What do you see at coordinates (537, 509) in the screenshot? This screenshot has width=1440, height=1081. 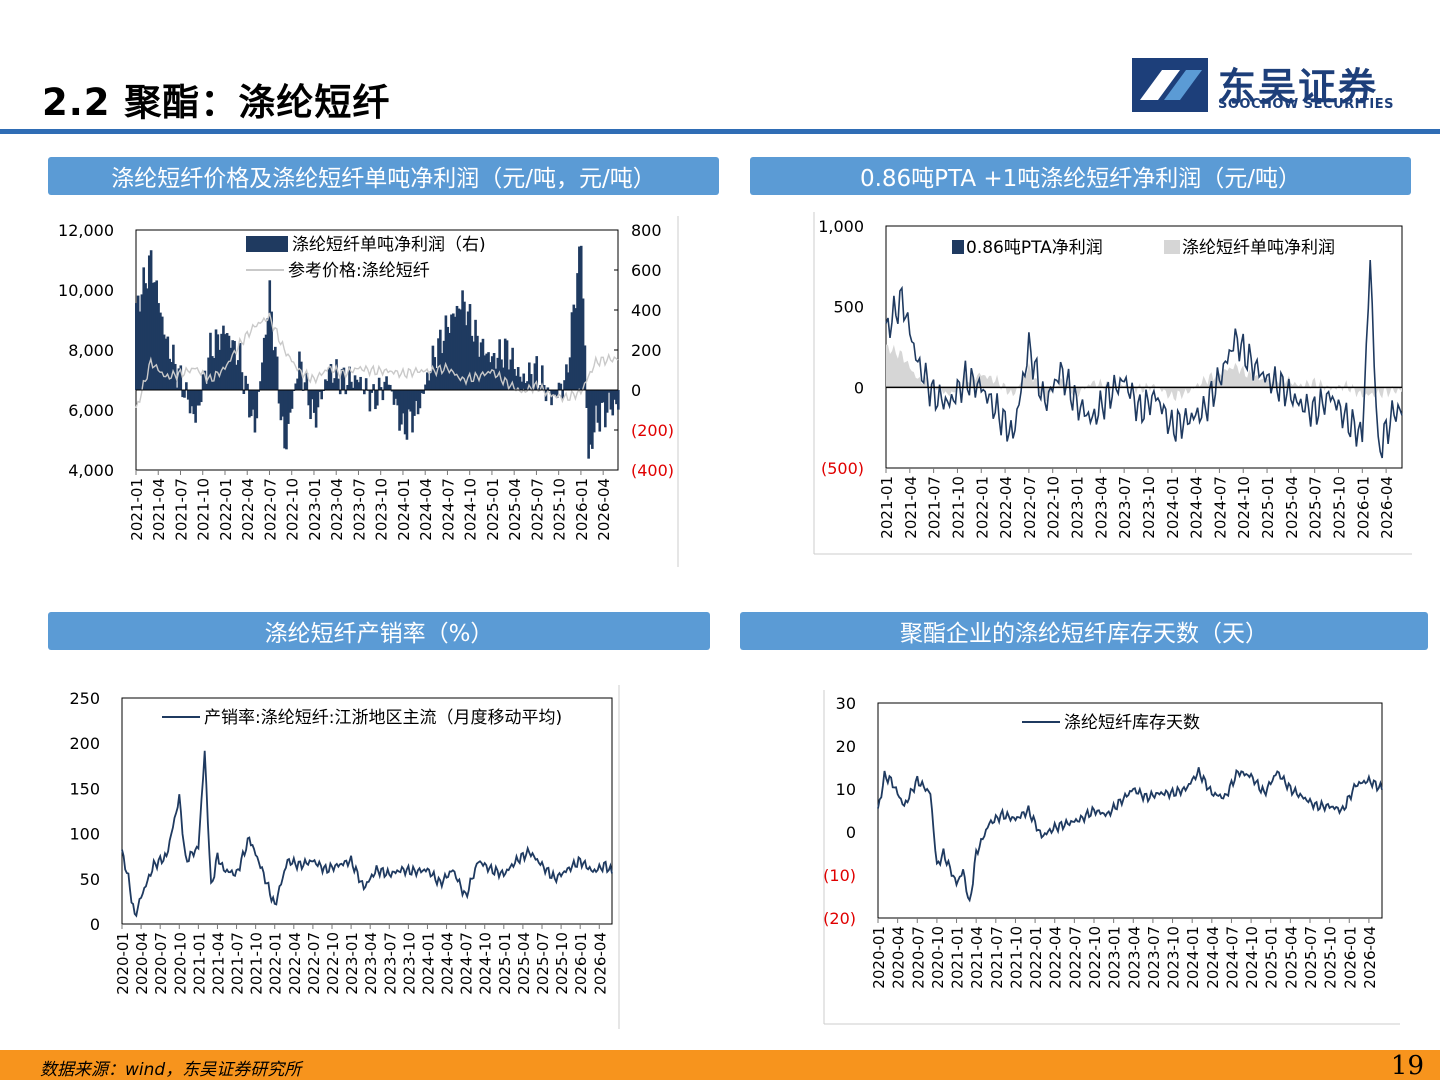 I see `x-tick-label: 2025-07` at bounding box center [537, 509].